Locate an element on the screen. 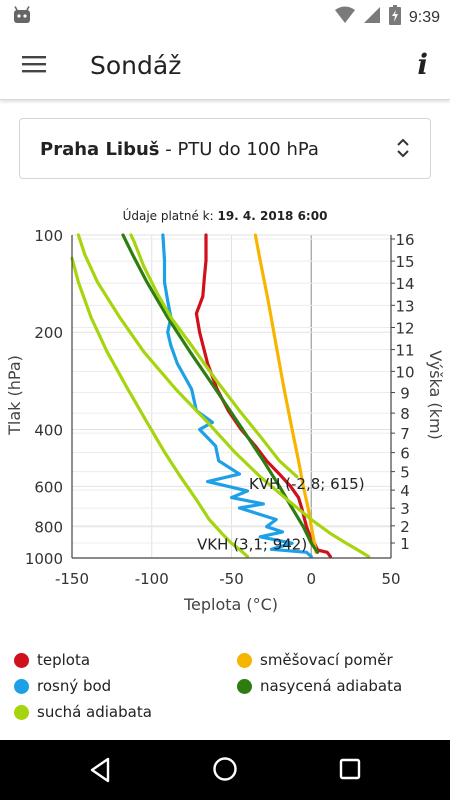 The height and width of the screenshot is (800, 450). hamburger-menu-icon is located at coordinates (35, 65).